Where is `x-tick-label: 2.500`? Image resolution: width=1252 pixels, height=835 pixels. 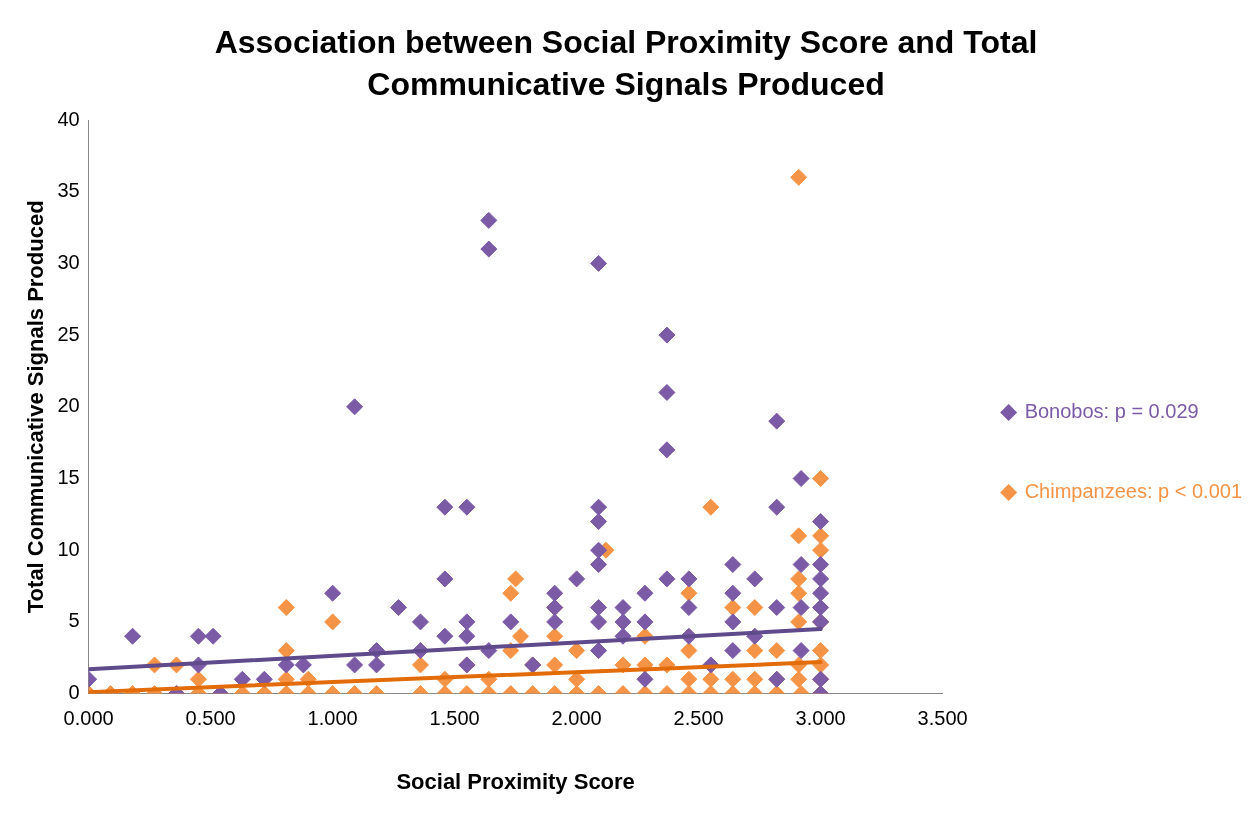 x-tick-label: 2.500 is located at coordinates (698, 718).